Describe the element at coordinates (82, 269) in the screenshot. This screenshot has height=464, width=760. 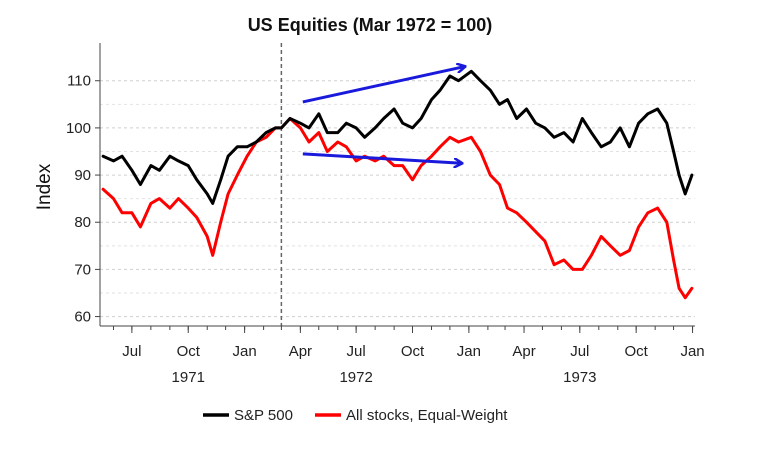
I see `y-tick-label: 70` at that location.